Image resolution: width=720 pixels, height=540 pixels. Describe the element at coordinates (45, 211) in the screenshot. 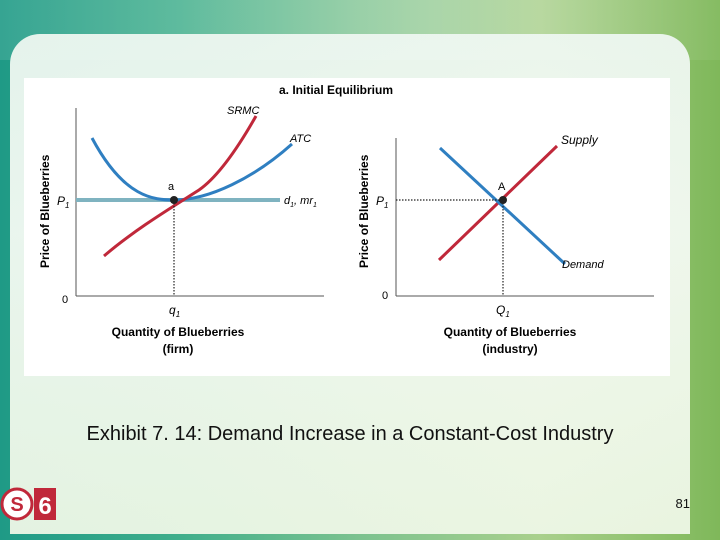

I see `firm-y-axis-label: Price of Blueberries` at that location.